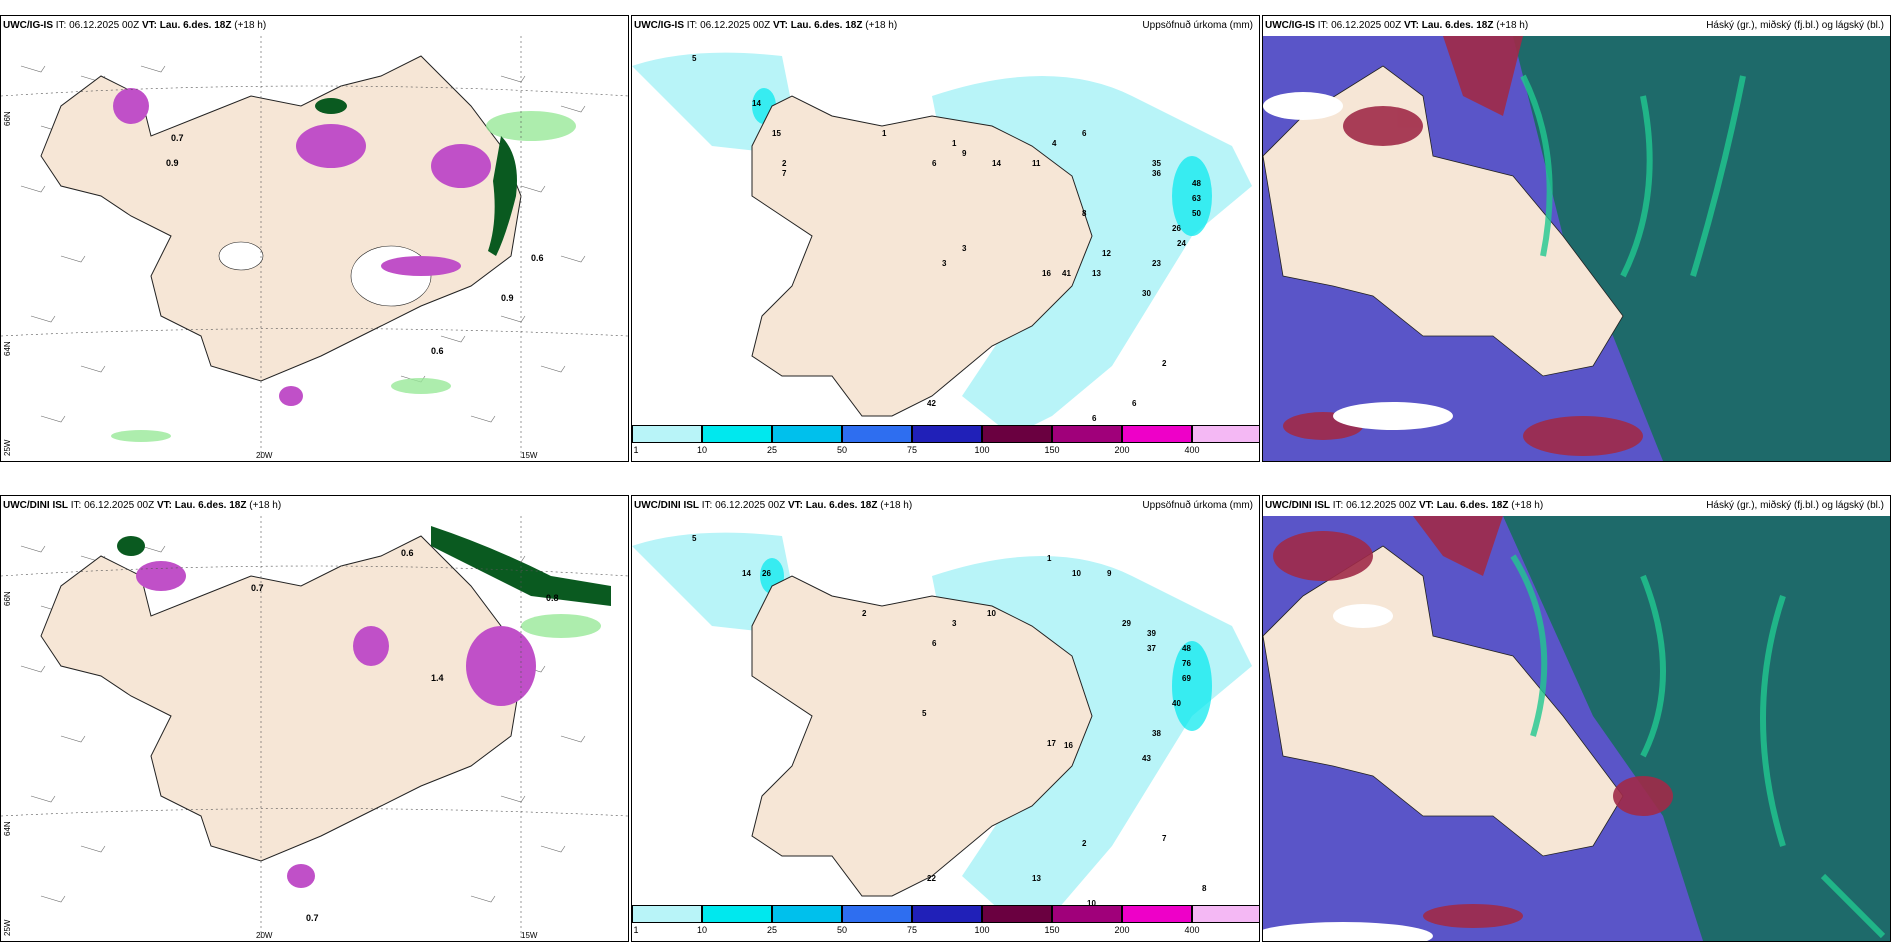 Image resolution: width=1900 pixels, height=950 pixels. Describe the element at coordinates (1126, 623) in the screenshot. I see `svg-text: 29` at that location.